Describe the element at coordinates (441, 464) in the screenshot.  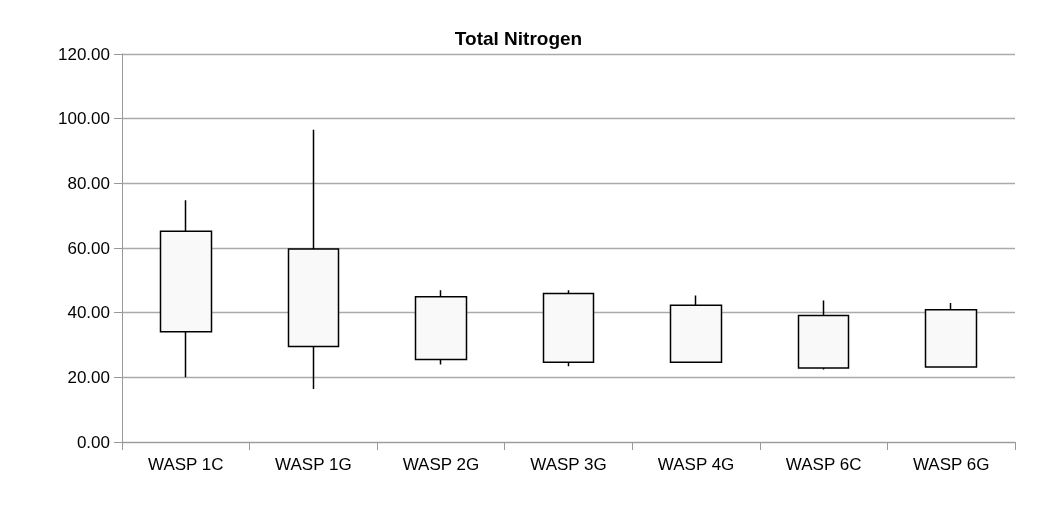
I see `x-tick-label: WASP 2G` at that location.